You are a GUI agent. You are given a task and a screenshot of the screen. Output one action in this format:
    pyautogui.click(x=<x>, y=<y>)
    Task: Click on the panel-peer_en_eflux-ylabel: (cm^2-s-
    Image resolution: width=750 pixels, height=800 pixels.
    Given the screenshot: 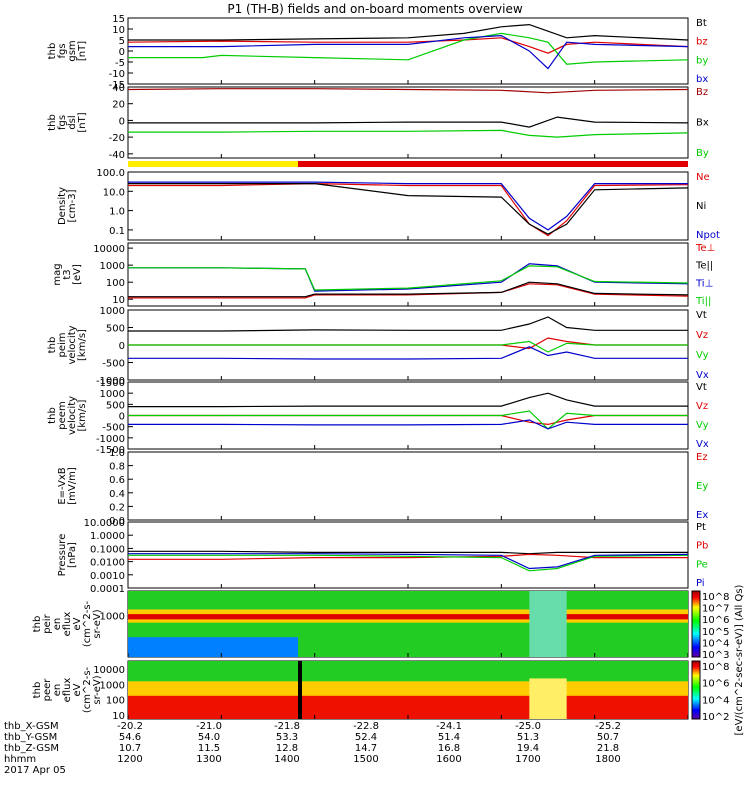 What is the action you would take?
    pyautogui.click(x=87, y=689)
    